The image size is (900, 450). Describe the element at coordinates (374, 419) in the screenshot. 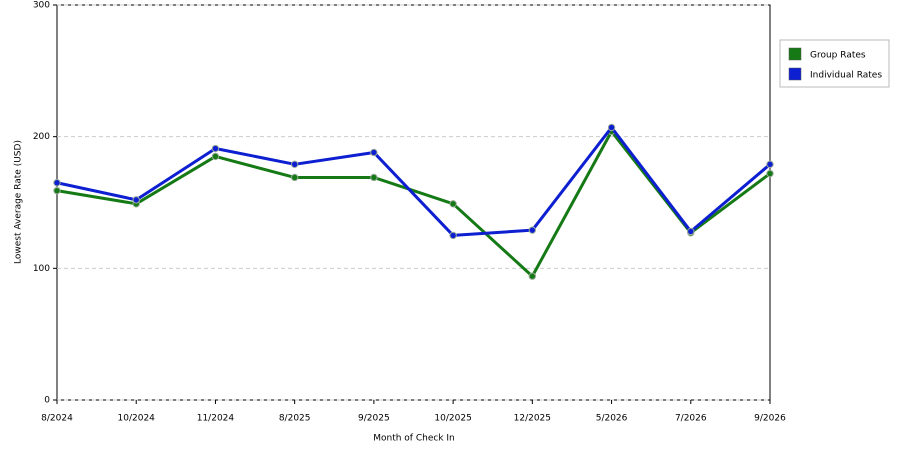

I see `x-tick-label: 9/2025` at that location.